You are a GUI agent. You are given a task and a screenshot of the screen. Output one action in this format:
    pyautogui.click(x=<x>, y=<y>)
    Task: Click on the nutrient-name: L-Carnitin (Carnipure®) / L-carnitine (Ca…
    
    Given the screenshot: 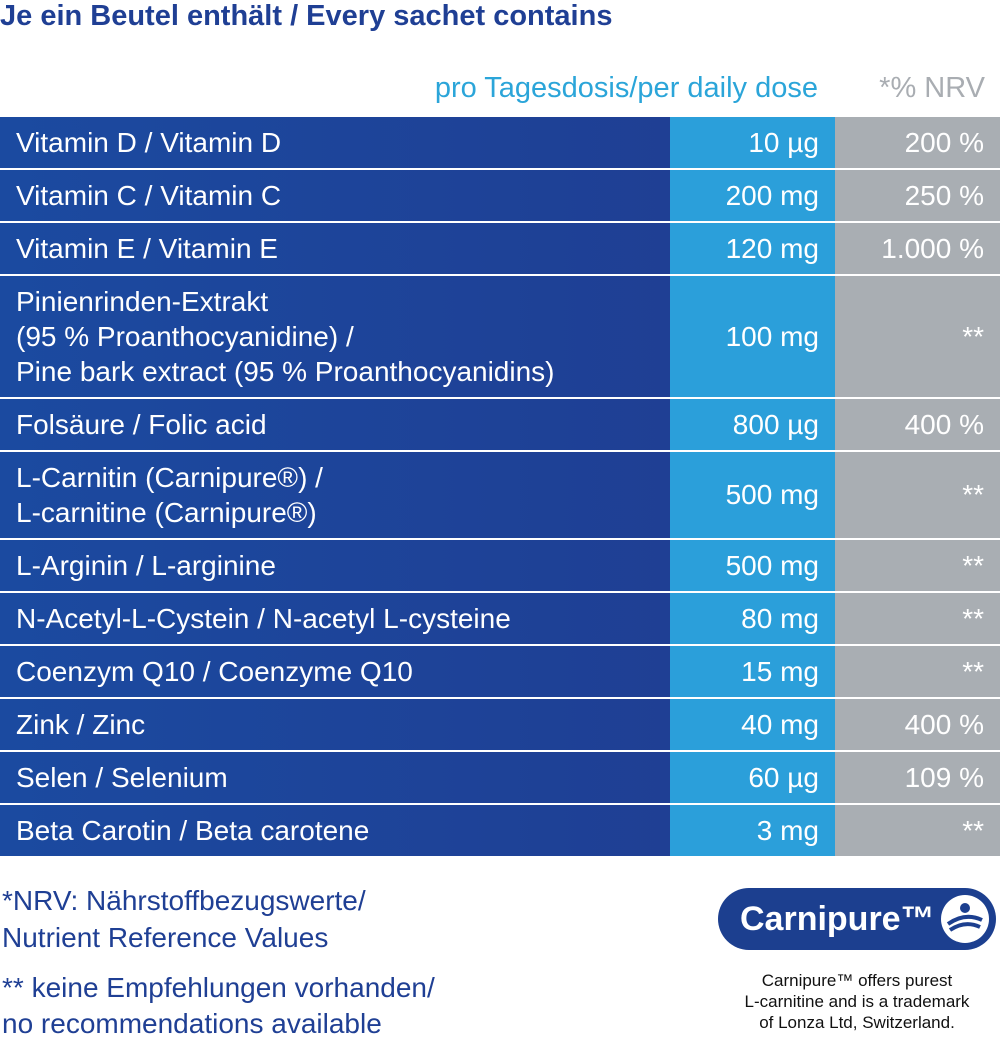 What is the action you would take?
    pyautogui.click(x=335, y=495)
    